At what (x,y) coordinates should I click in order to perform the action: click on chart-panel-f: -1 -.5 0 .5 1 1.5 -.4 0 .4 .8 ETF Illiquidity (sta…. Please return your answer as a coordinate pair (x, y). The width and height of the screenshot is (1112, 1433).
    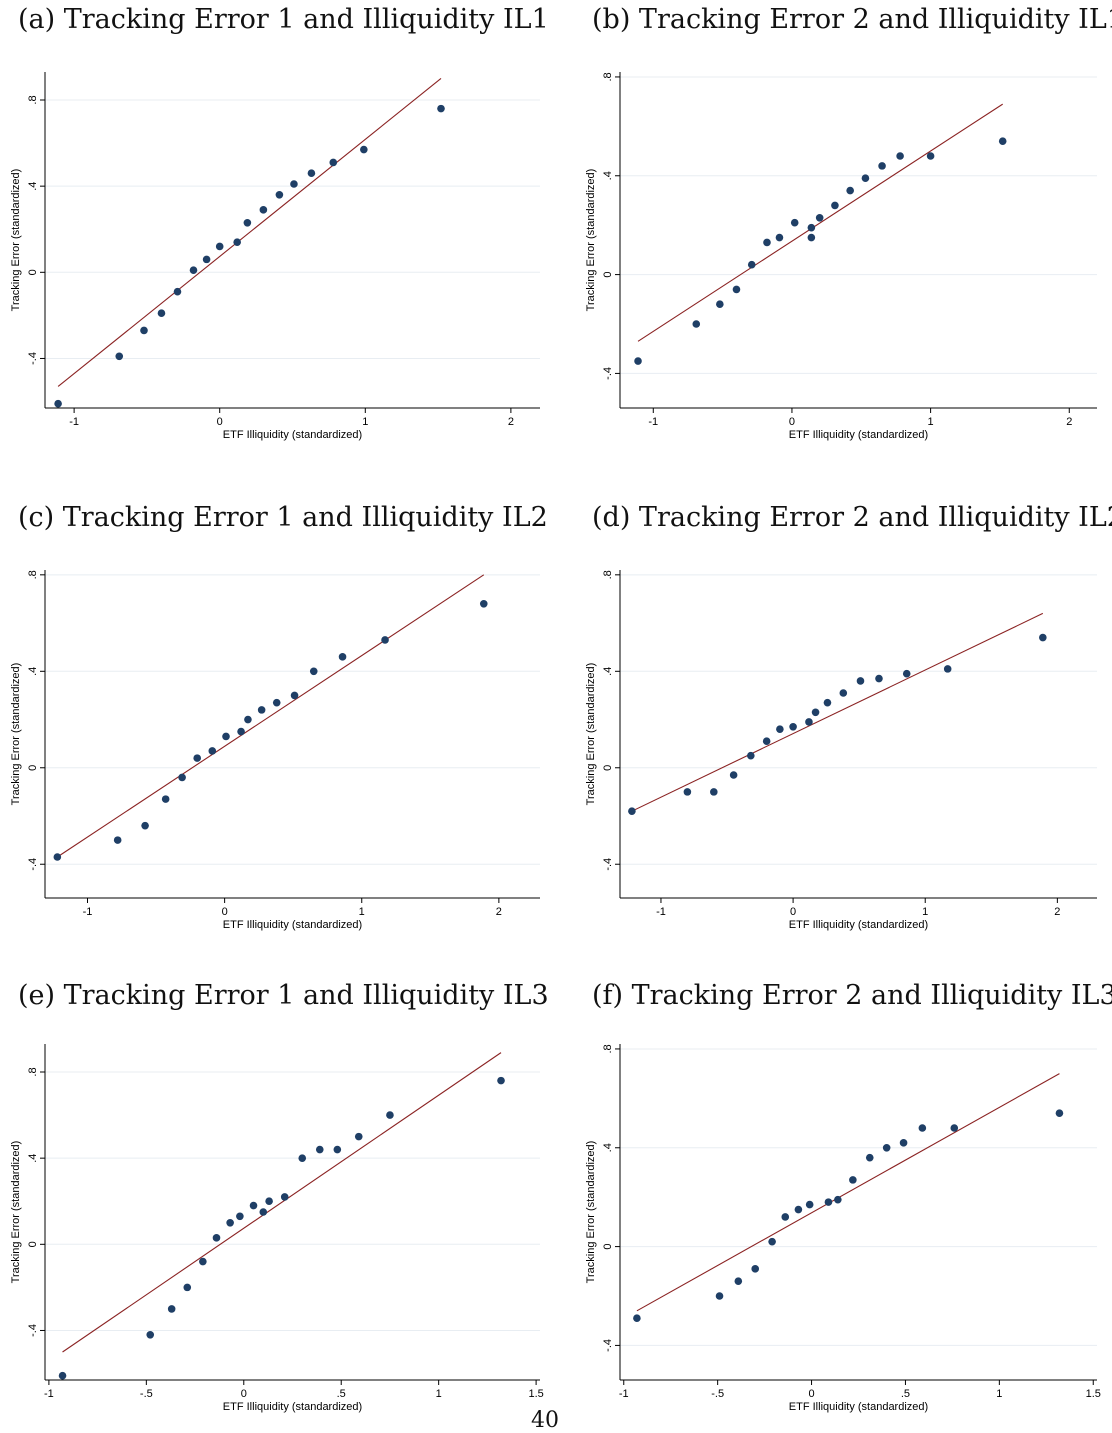
    Looking at the image, I should click on (843, 1228).